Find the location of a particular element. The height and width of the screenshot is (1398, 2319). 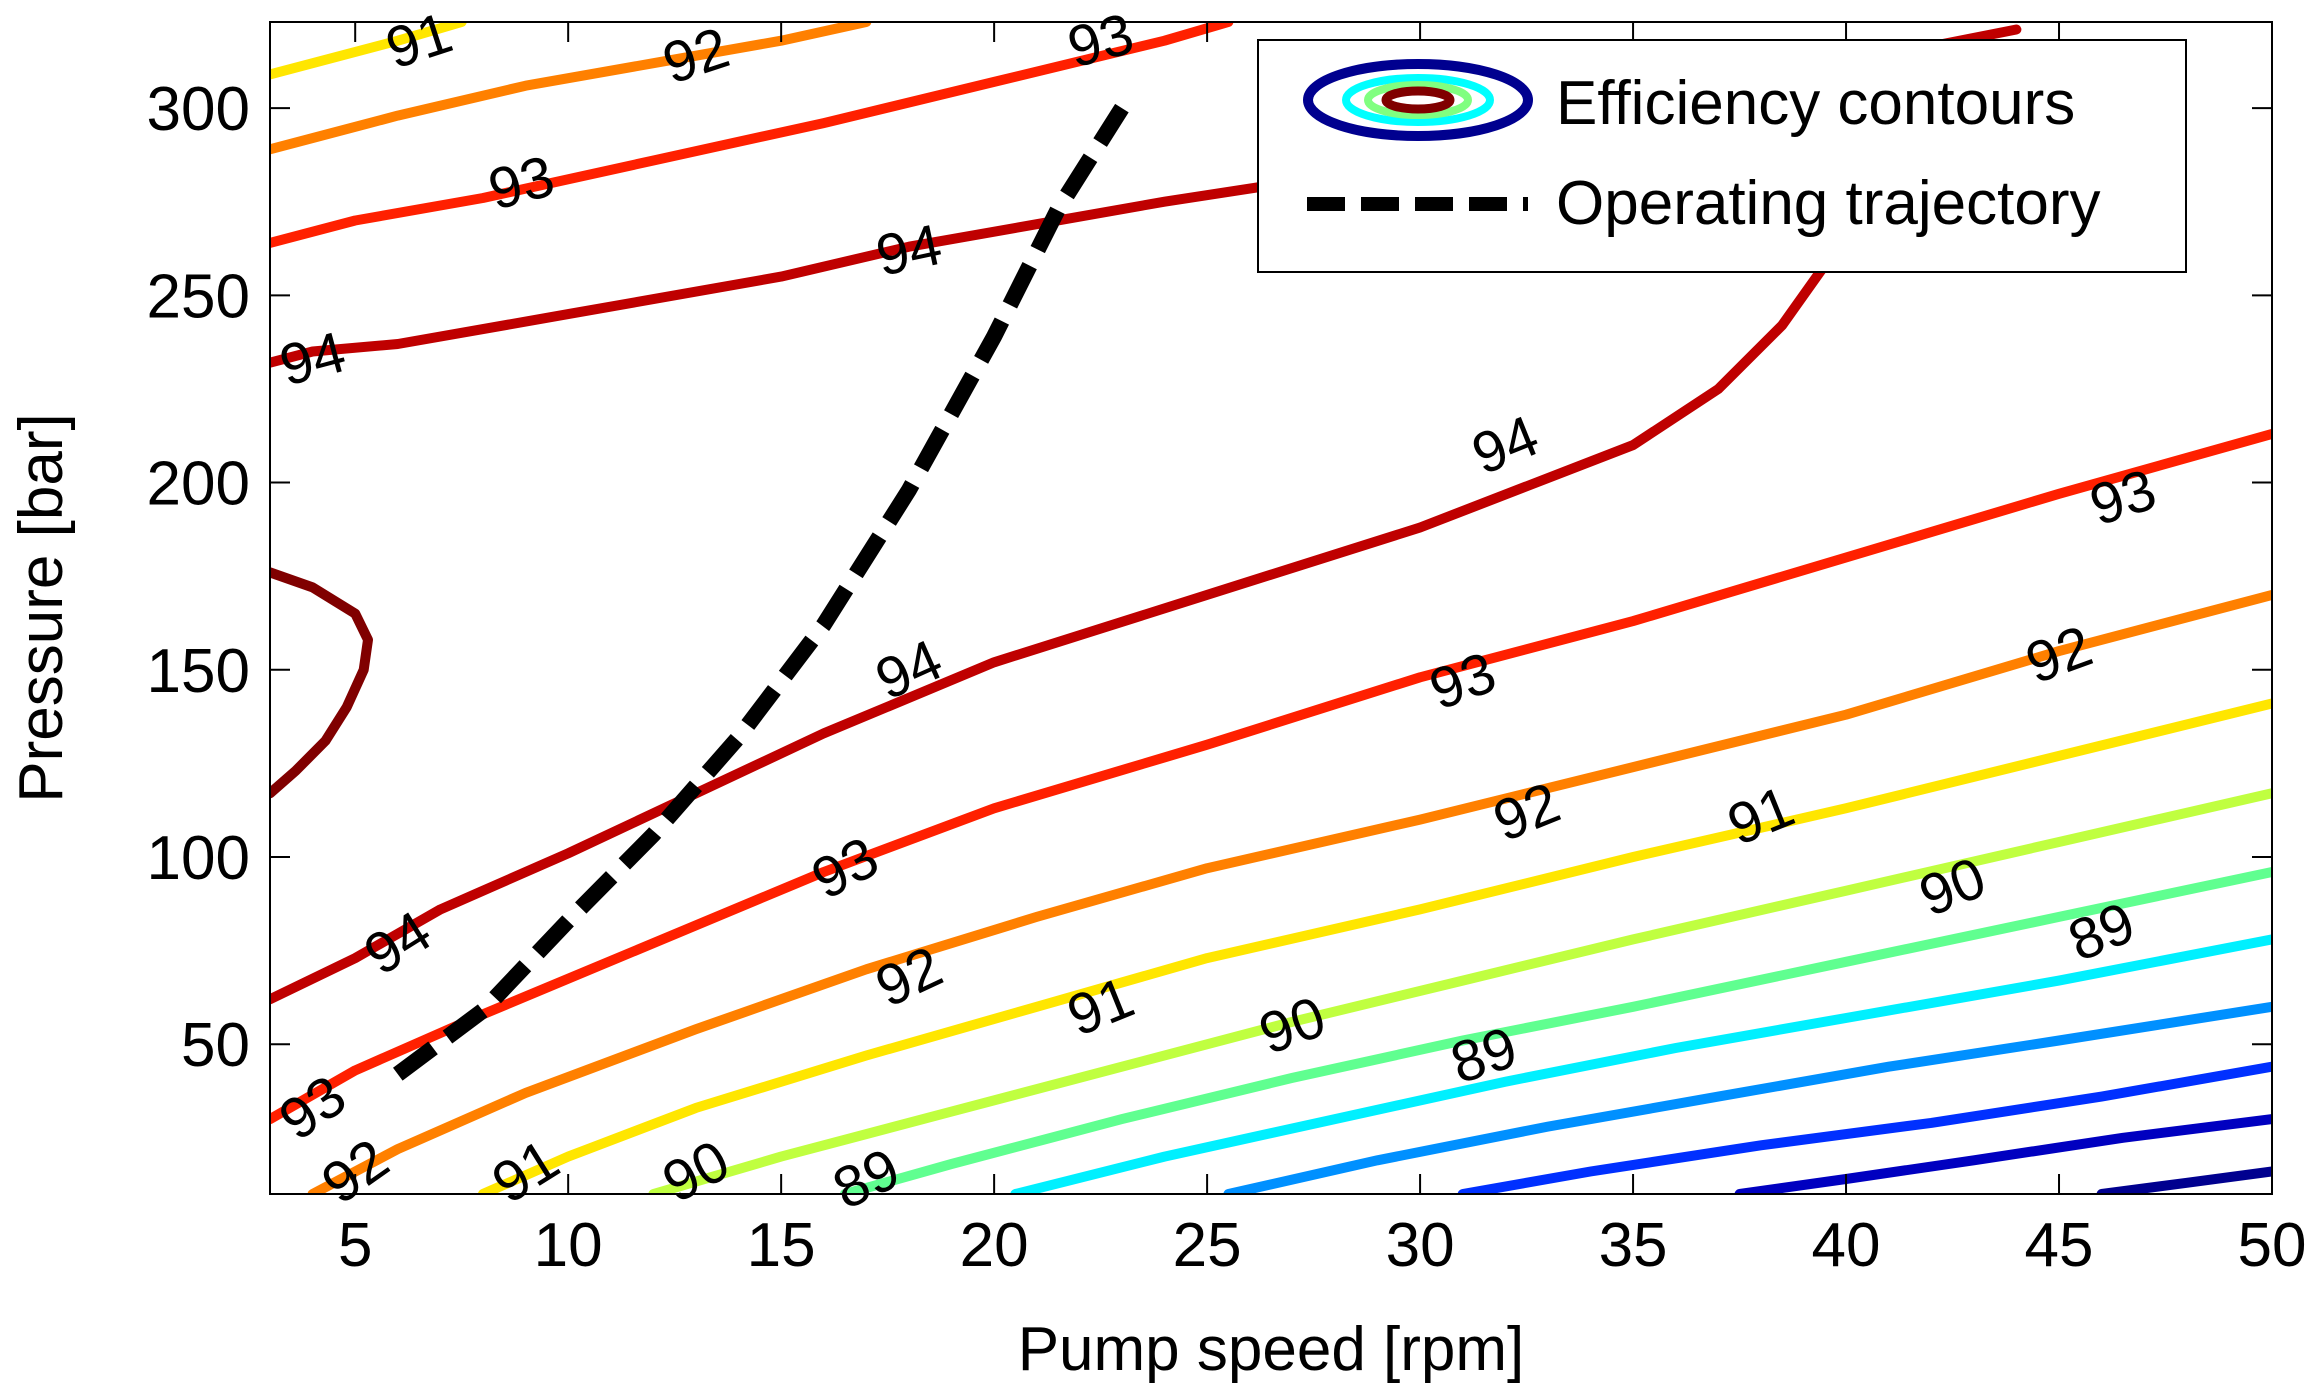

legend: Efficiency contours Operating trajectory is located at coordinates (1722, 156).